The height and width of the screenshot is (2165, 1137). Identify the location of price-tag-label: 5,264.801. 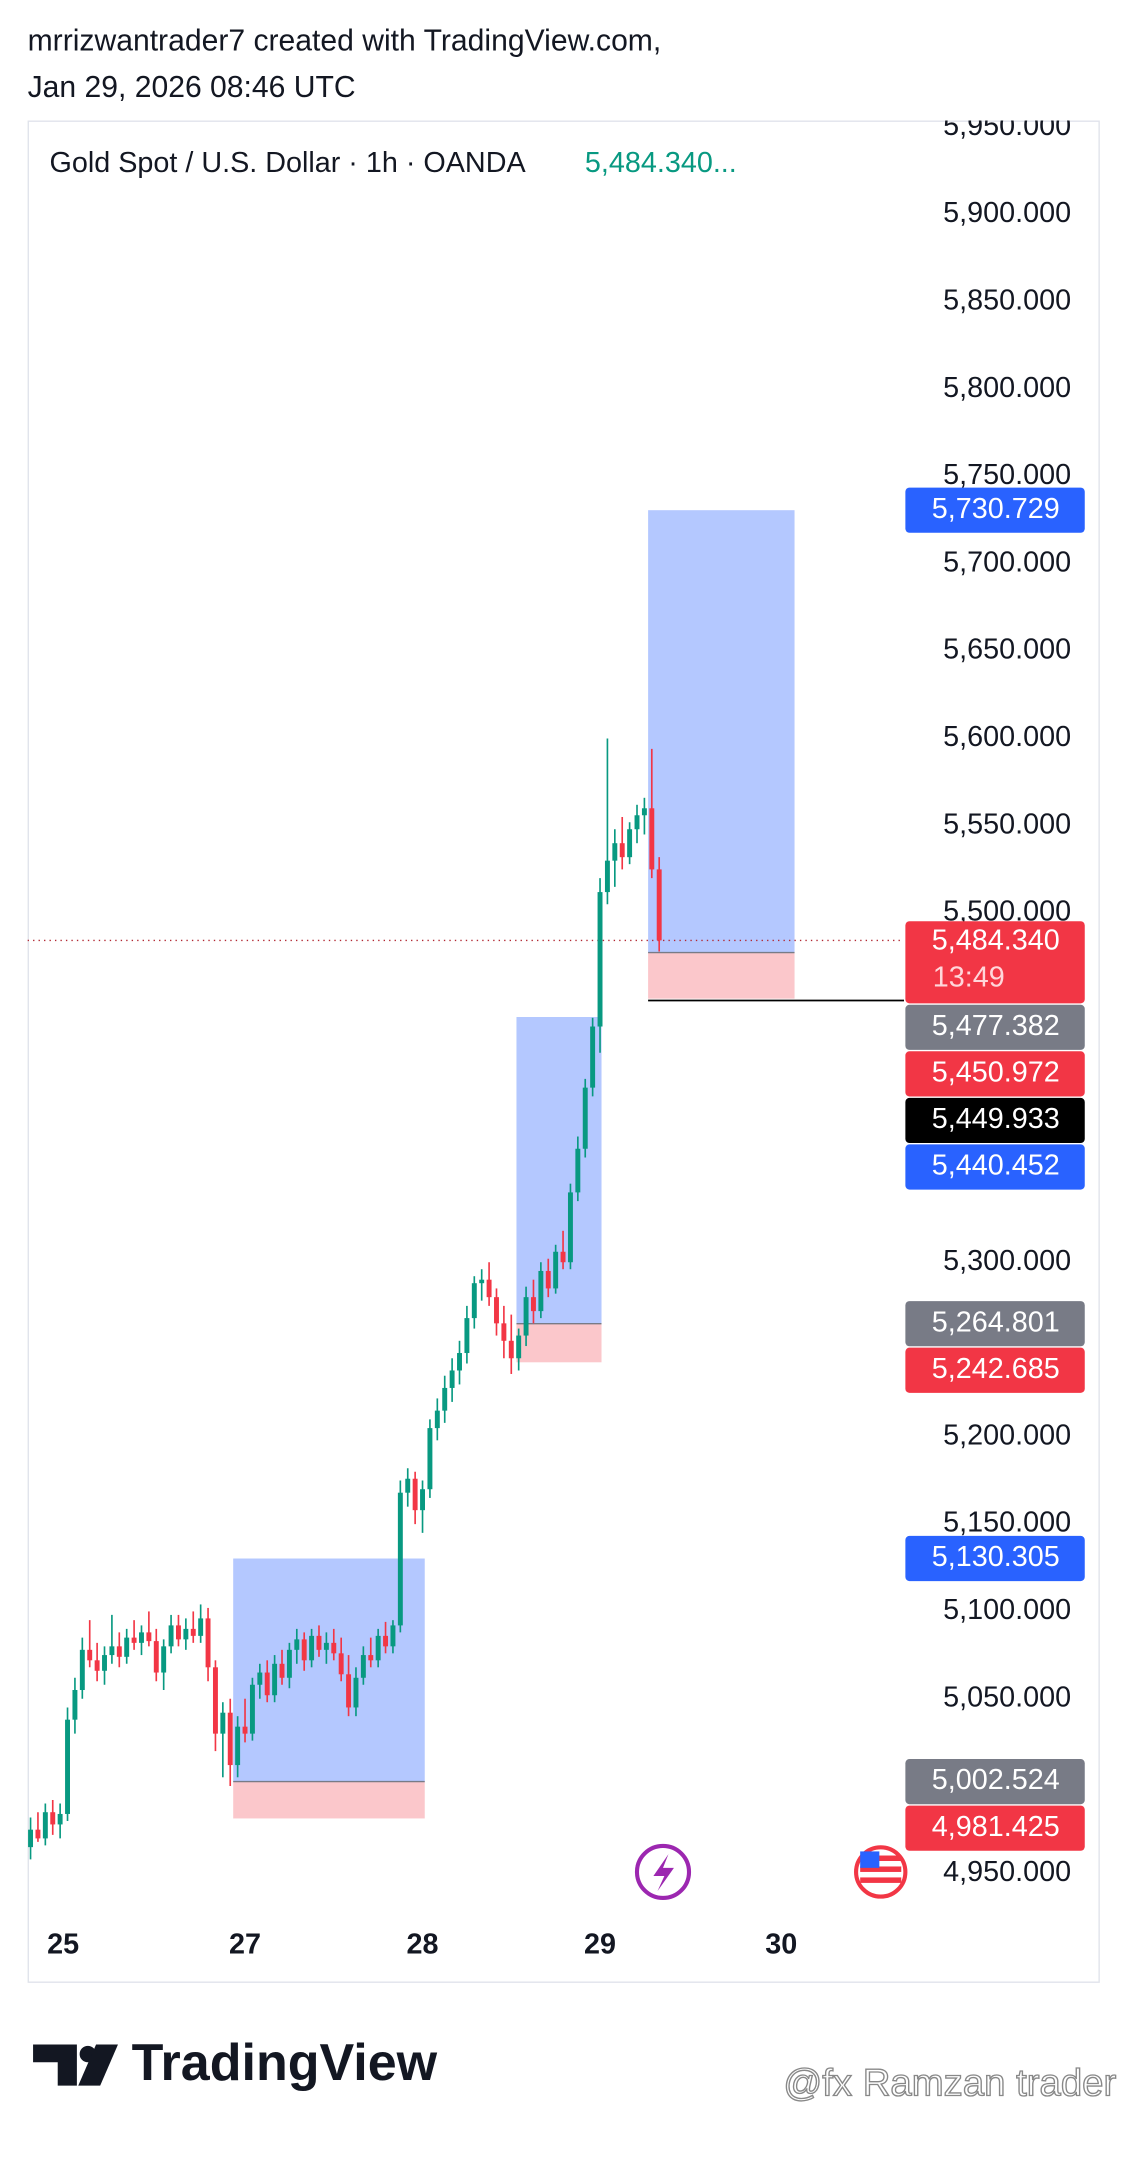
(996, 1322).